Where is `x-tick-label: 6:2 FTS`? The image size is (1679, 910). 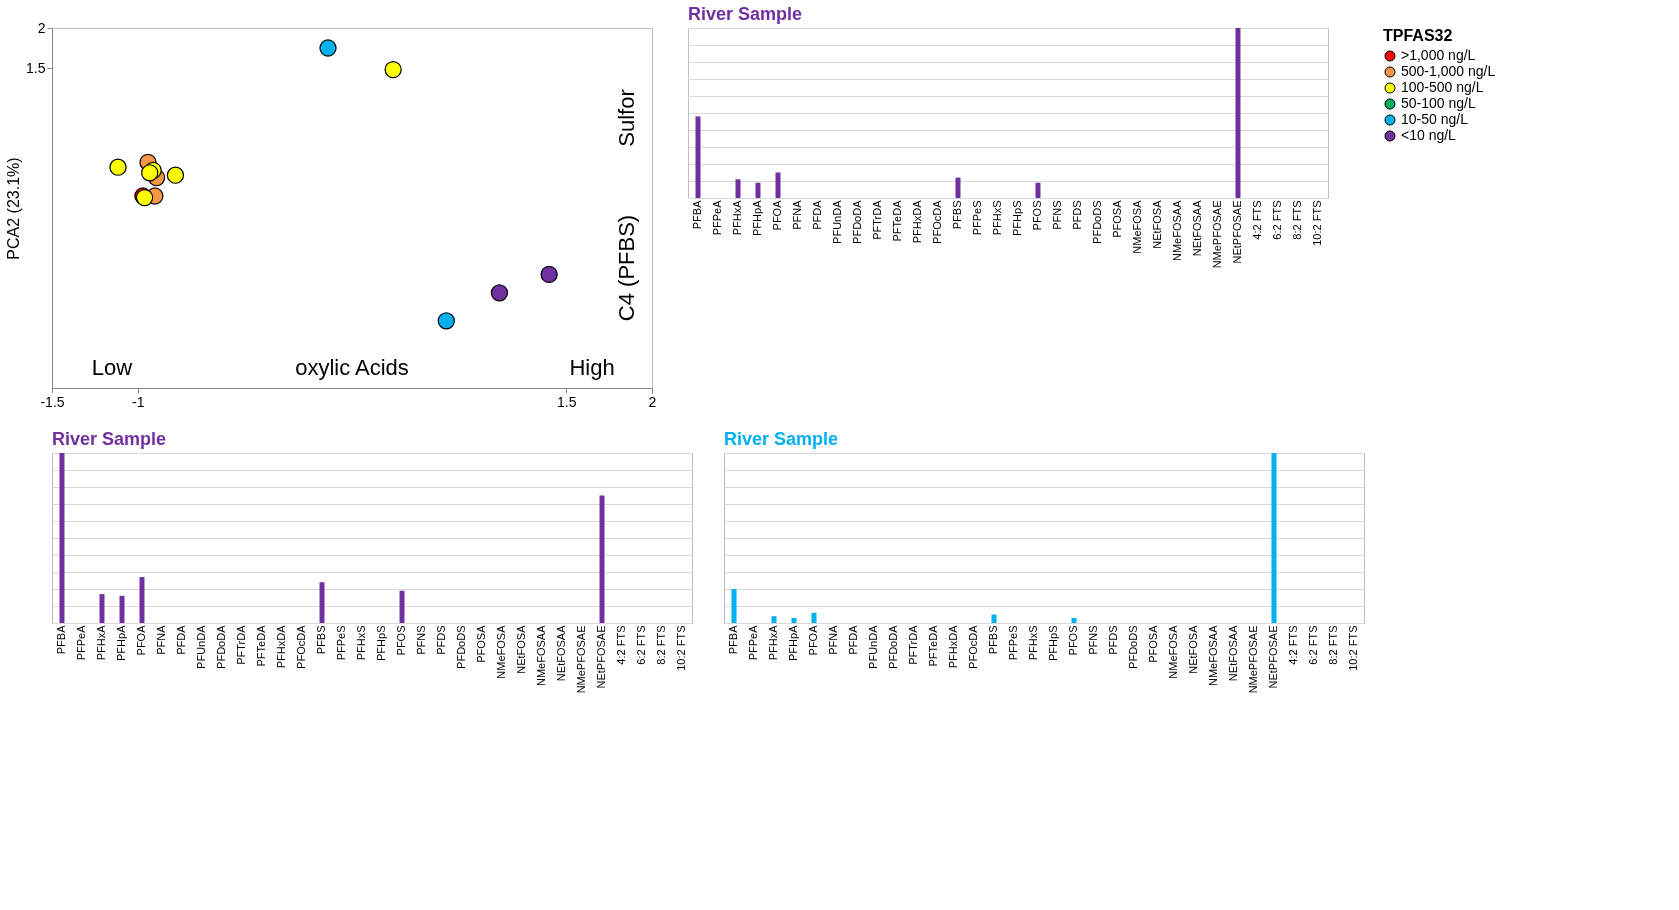 x-tick-label: 6:2 FTS is located at coordinates (641, 645).